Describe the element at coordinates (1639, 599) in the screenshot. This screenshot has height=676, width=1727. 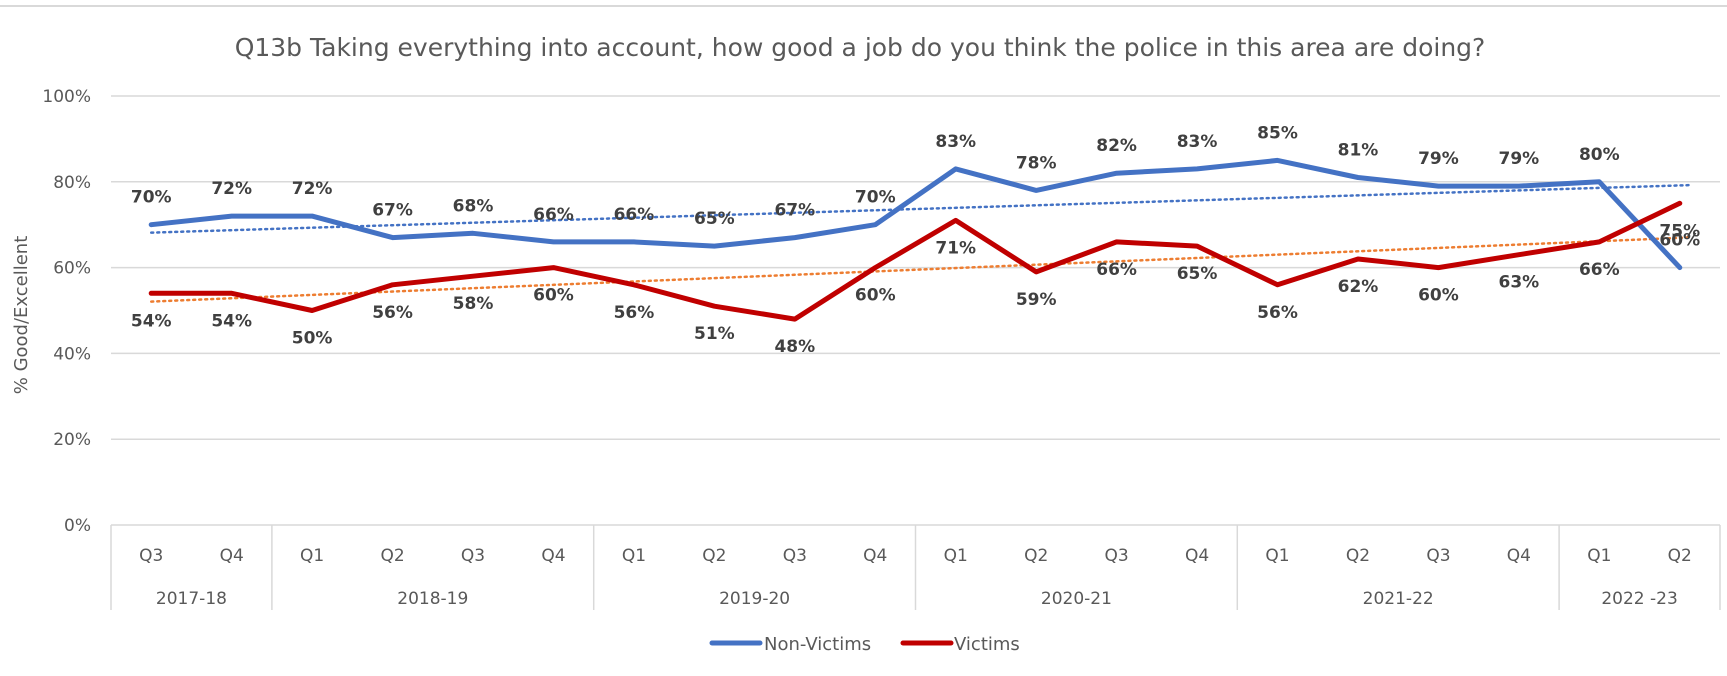
I see `x-group-label: 2022 -23` at that location.